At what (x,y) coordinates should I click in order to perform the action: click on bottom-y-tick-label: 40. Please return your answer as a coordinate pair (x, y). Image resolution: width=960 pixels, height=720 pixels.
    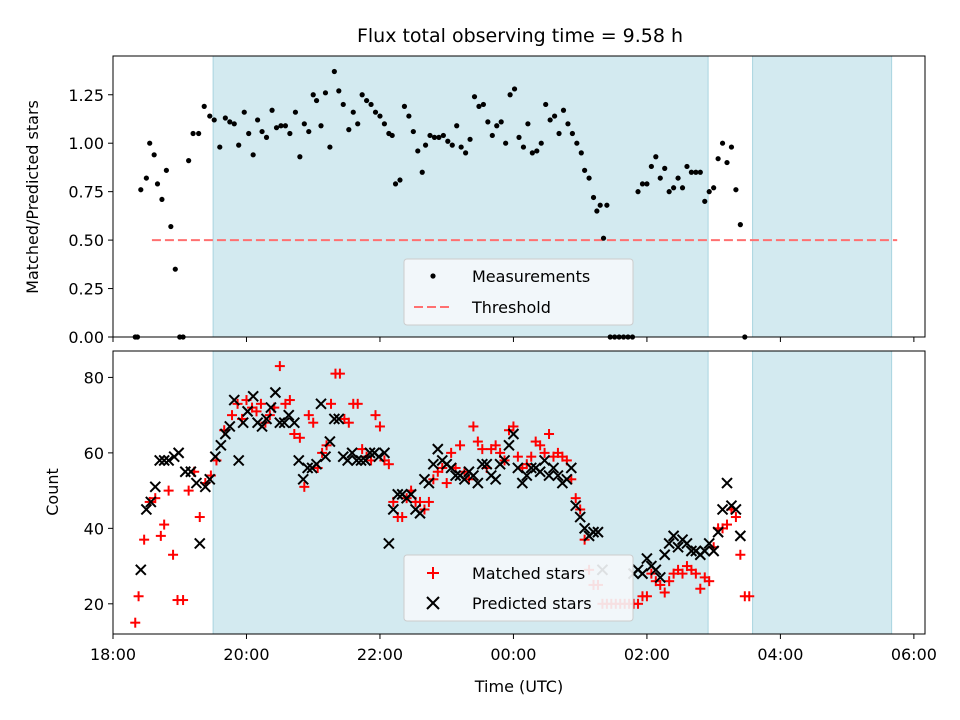
    Looking at the image, I should click on (94, 528).